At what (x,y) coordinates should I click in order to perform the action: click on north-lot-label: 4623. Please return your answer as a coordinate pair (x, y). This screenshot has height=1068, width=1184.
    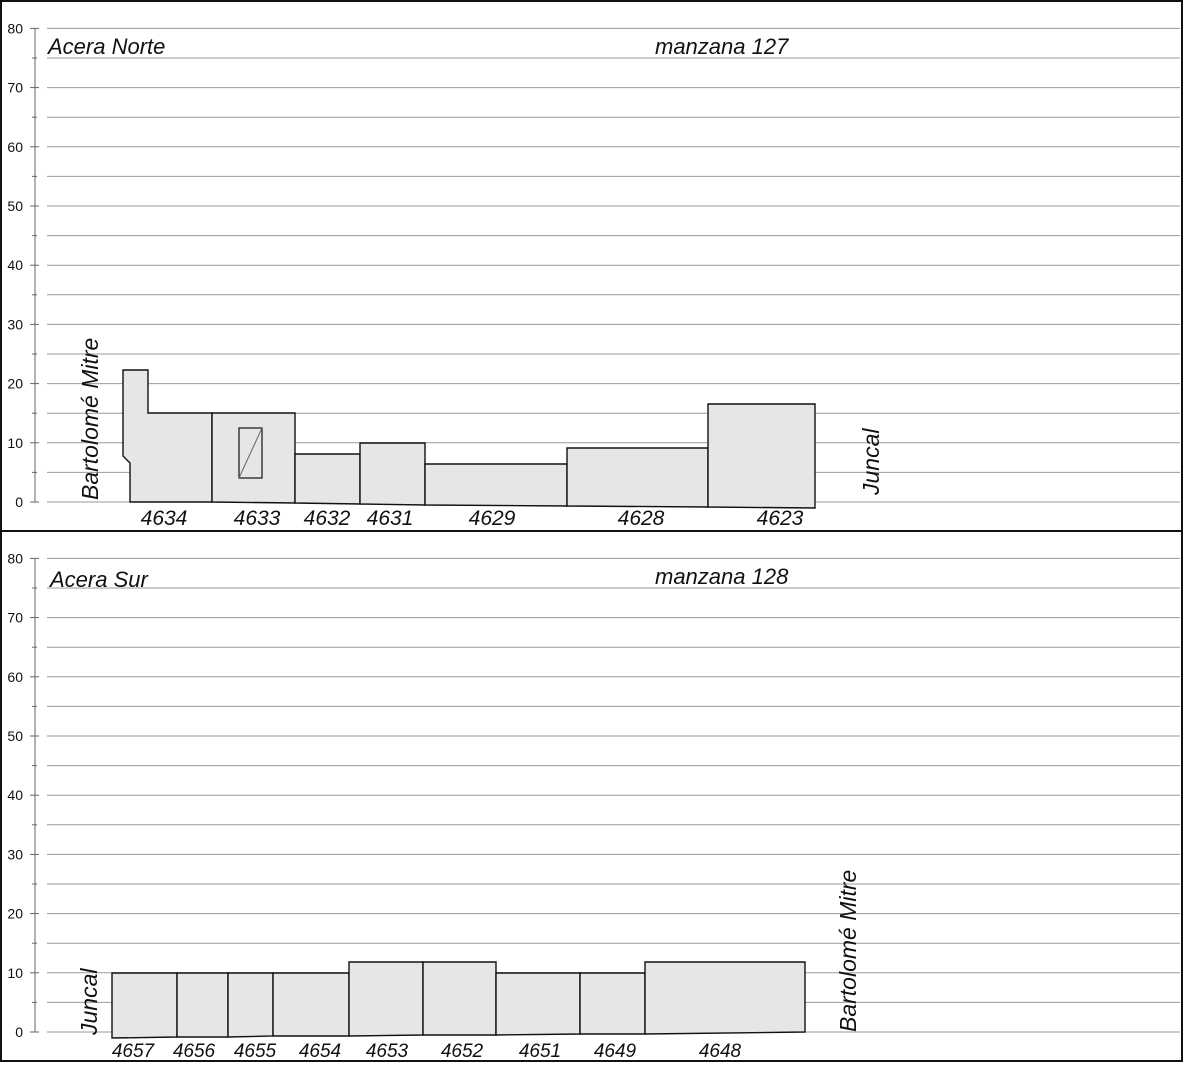
    Looking at the image, I should click on (780, 518).